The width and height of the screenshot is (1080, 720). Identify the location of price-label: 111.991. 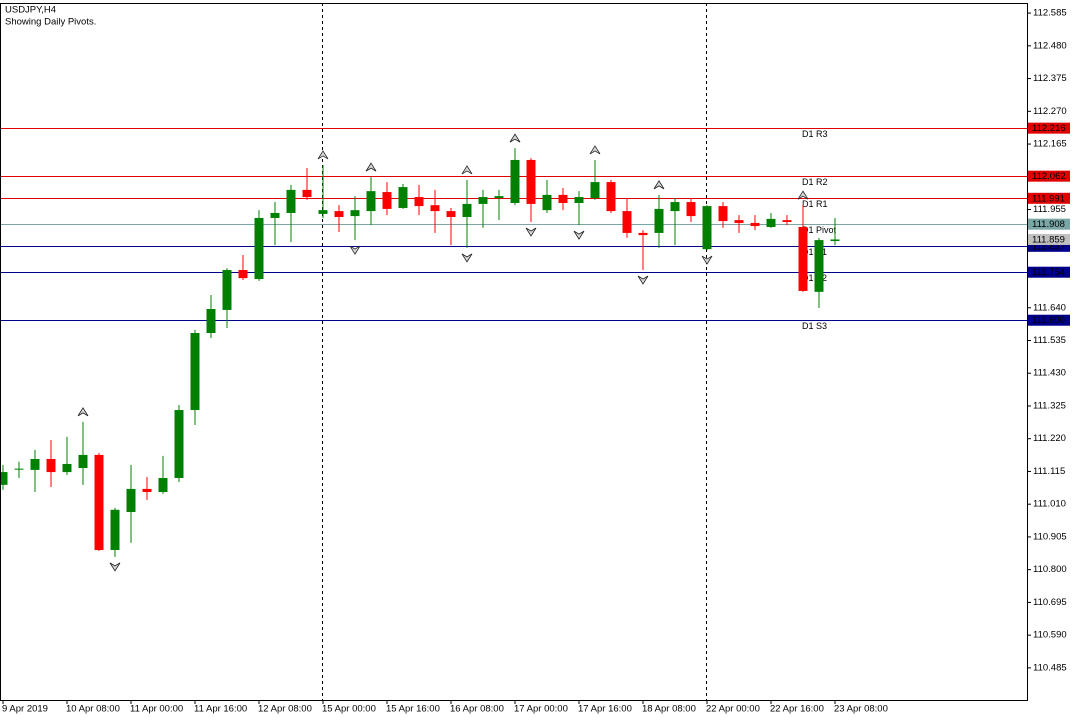
(1048, 198).